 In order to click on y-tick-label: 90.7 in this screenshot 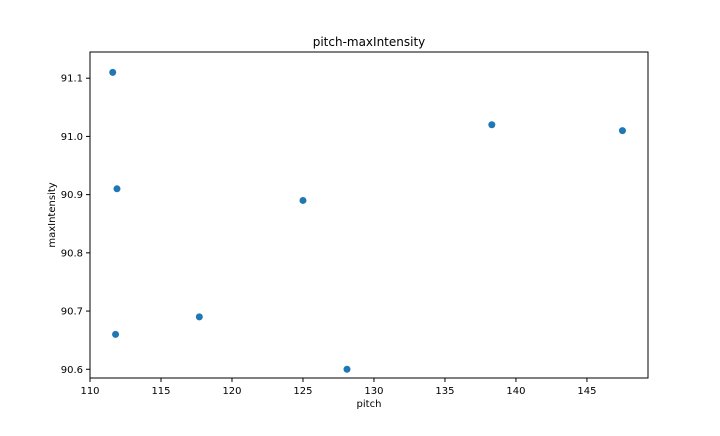, I will do `click(72, 312)`.